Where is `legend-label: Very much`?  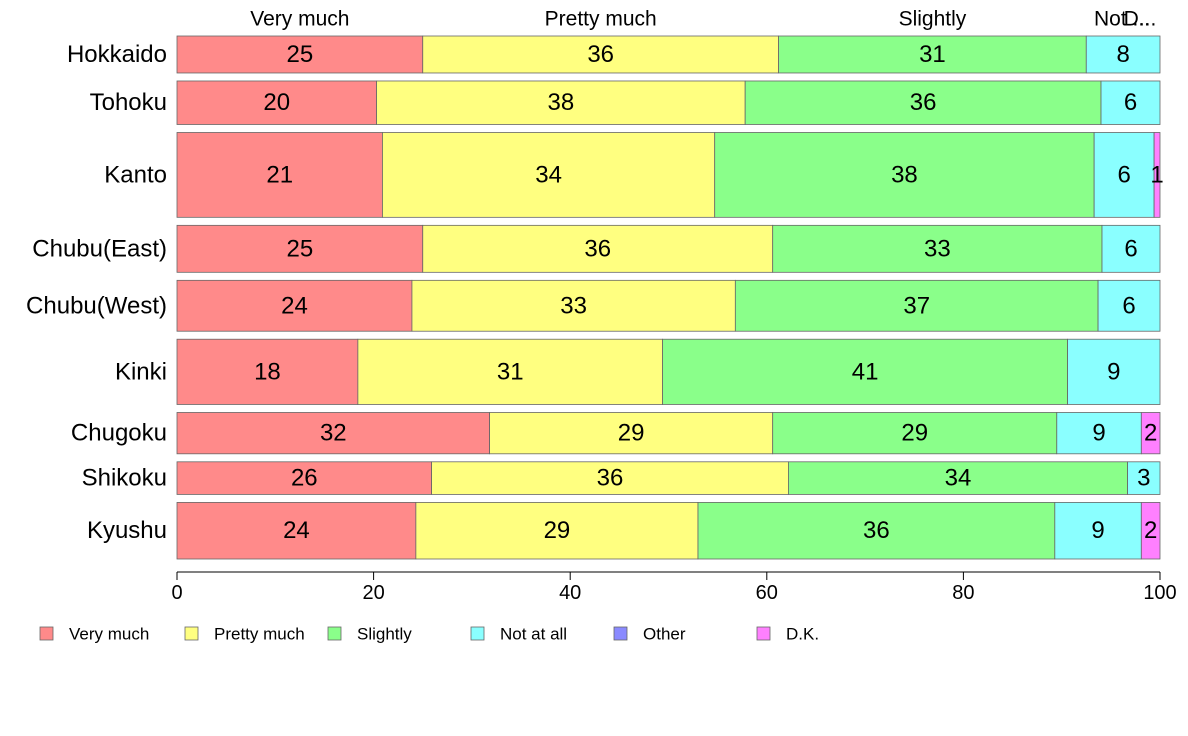 legend-label: Very much is located at coordinates (109, 634).